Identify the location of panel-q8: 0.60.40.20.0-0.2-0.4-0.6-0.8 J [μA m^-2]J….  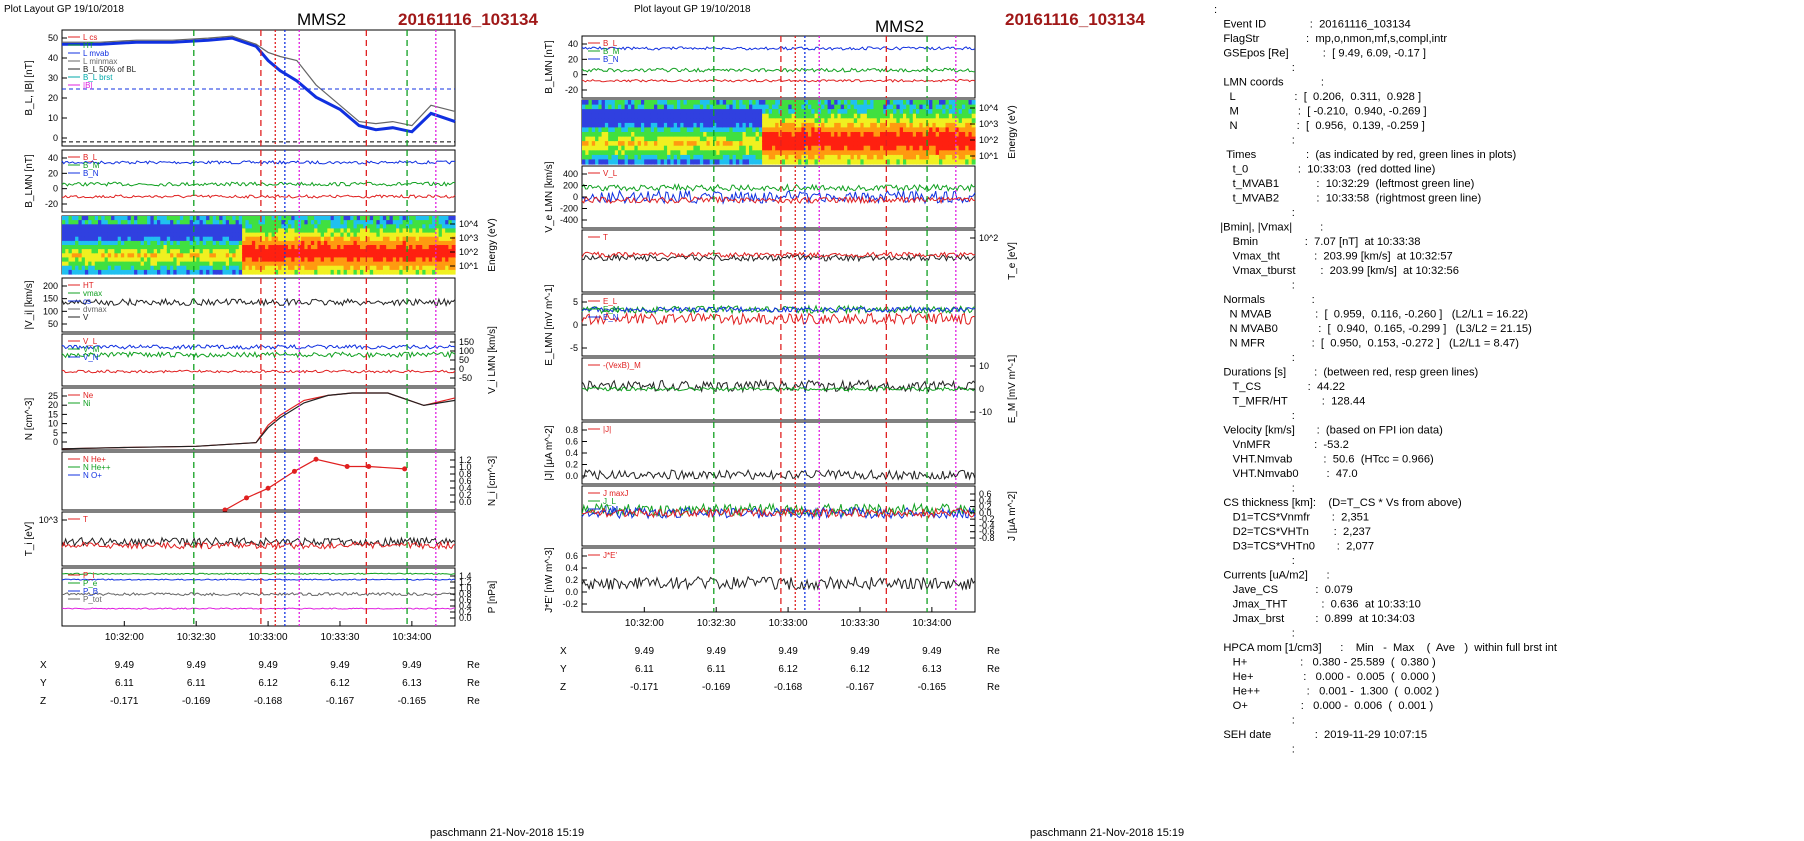
(799, 516).